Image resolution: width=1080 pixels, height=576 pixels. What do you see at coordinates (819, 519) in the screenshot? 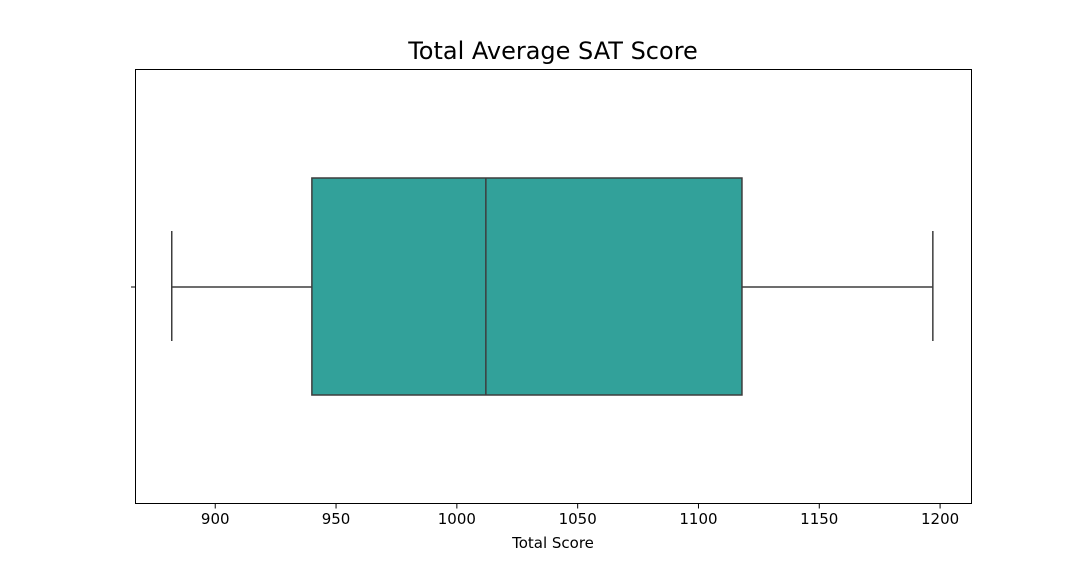
I see `x-tick-label: 1150` at bounding box center [819, 519].